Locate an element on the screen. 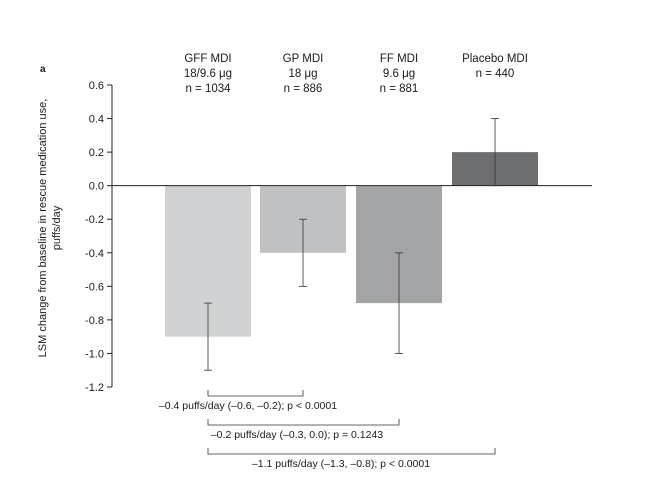 The height and width of the screenshot is (484, 666). y-axis: 0.6 0.4 0.2 0.0 -0.2 -0.4 -0.6 -0.8 -1.0 -1.2 is located at coordinates (99, 237).